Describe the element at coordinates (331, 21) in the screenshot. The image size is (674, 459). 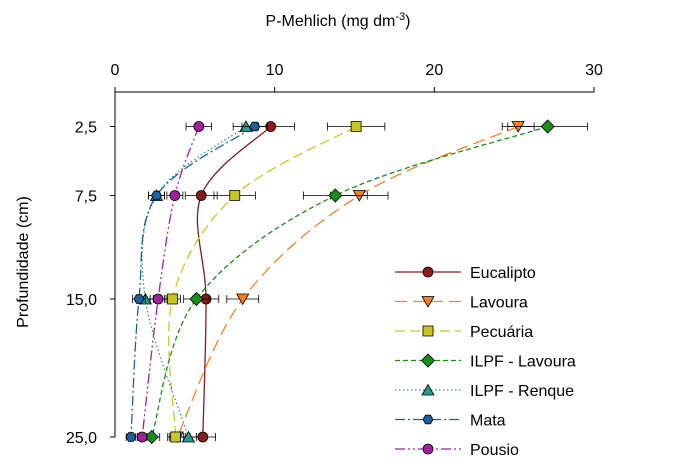
I see `x-axis-title-main: P-Mehlich (mg dm` at that location.